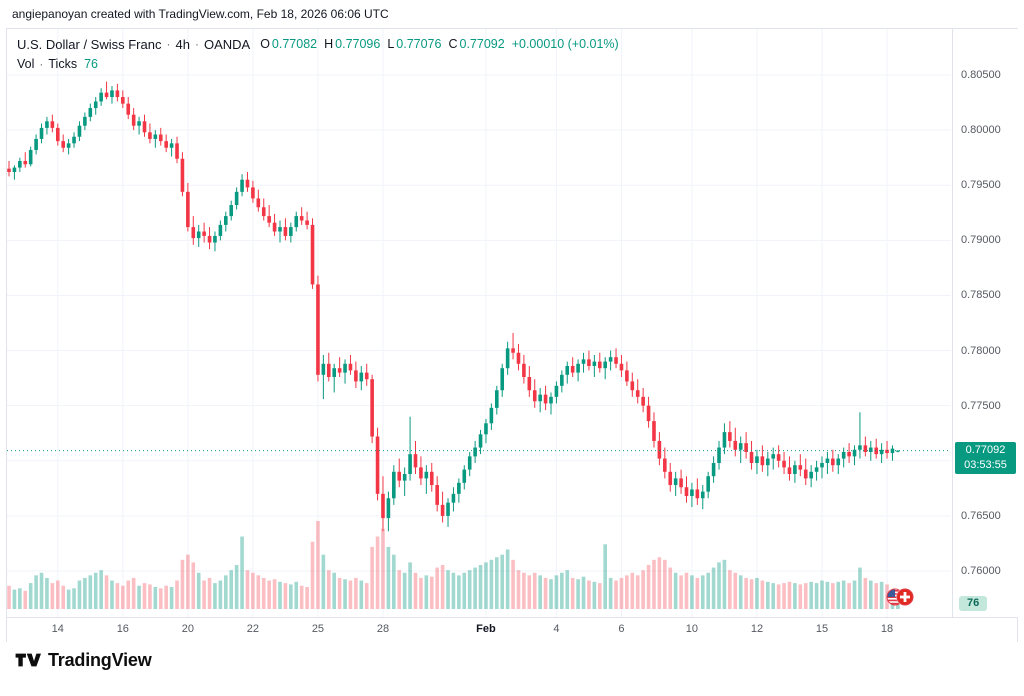 This screenshot has width=1024, height=696. I want to click on volume-label: Vol, so click(26, 63).